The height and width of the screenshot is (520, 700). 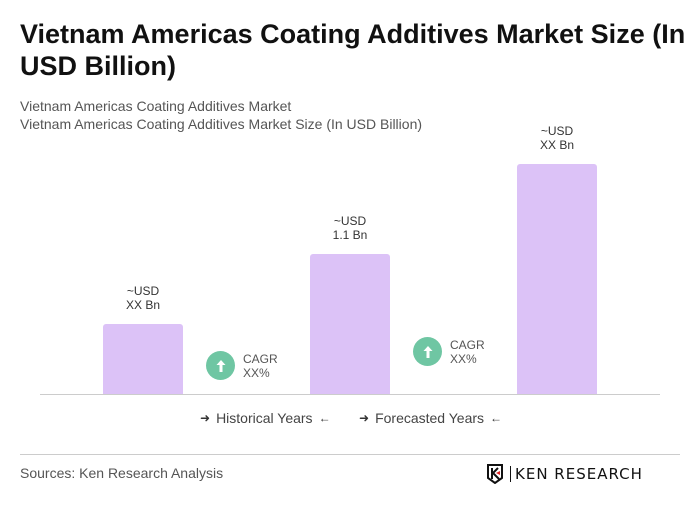 I want to click on legend-label: Forecasted Years, so click(x=430, y=418).